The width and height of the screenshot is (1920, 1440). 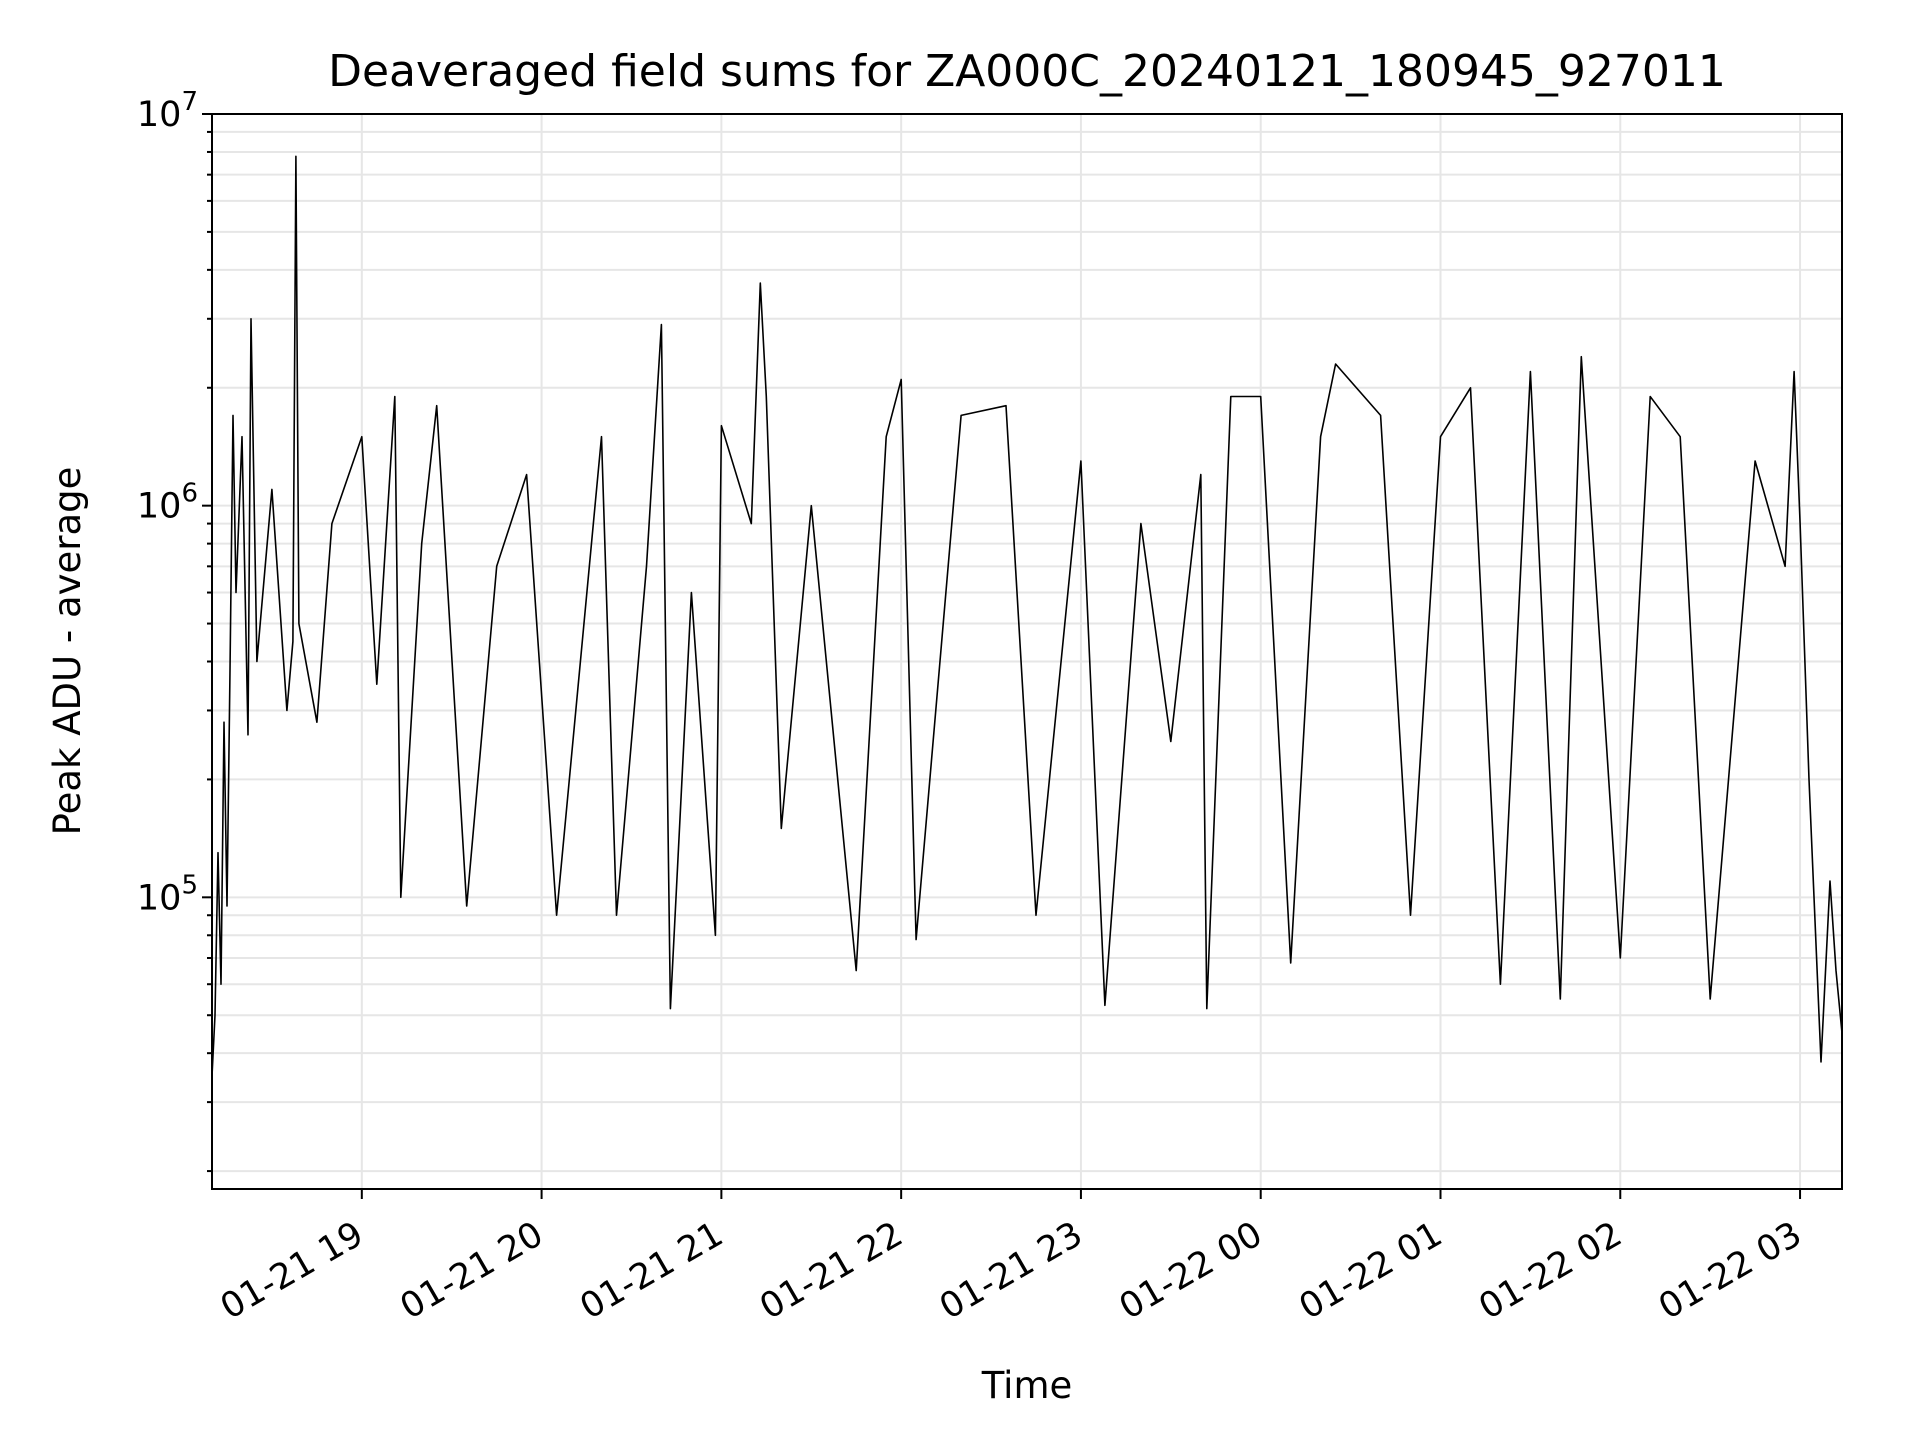 What do you see at coordinates (167, 111) in the screenshot?
I see `y-tick-label: 10⁷` at bounding box center [167, 111].